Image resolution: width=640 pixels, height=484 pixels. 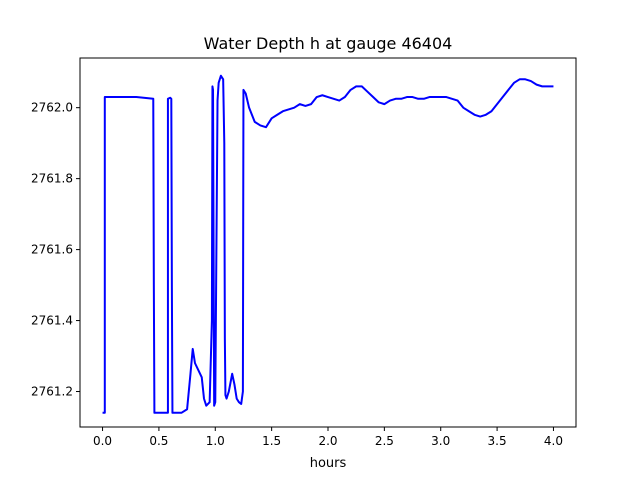 I want to click on chart-title: Water Depth h at gauge 46404, so click(x=328, y=43).